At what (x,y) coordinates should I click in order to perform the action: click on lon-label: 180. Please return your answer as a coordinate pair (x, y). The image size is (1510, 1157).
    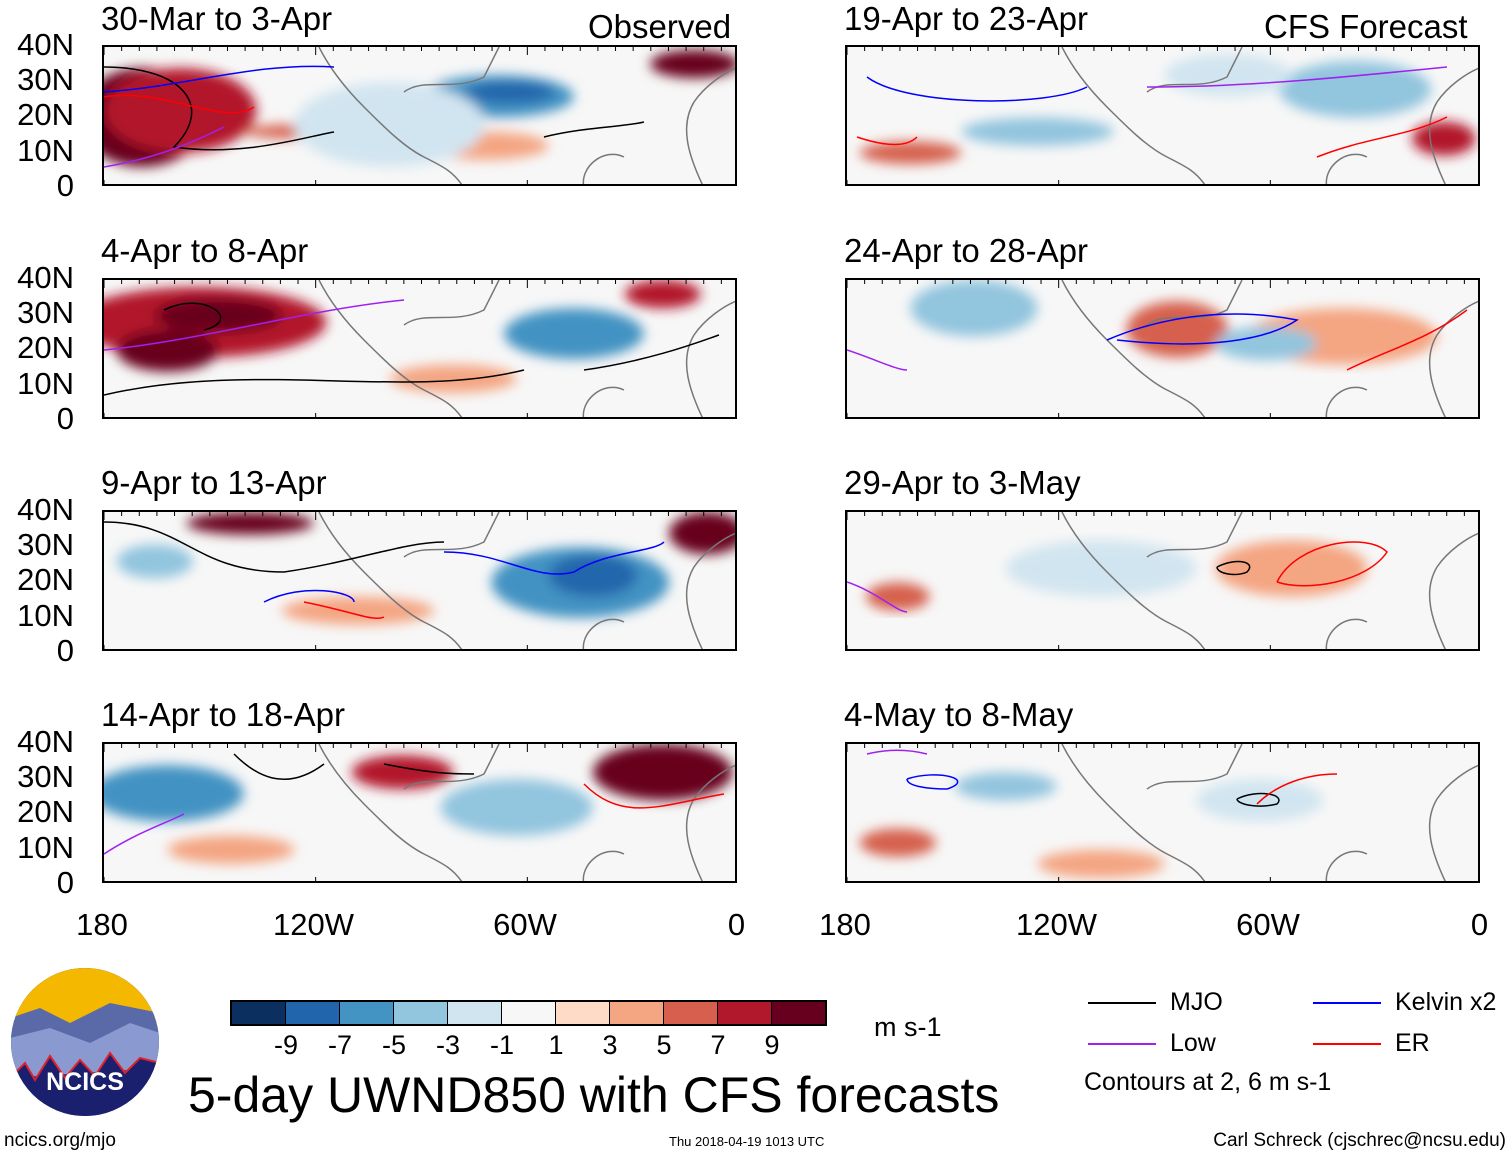
    Looking at the image, I should click on (102, 924).